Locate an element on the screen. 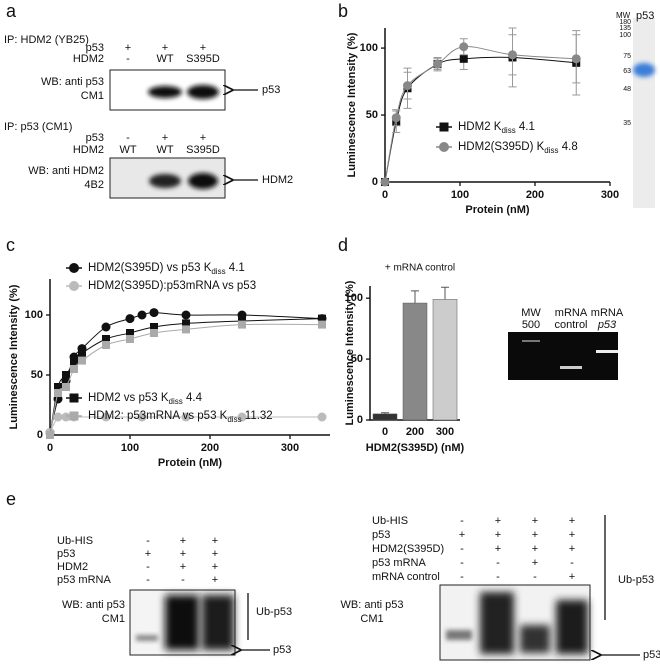  mw-marker: 135 is located at coordinates (625, 28).